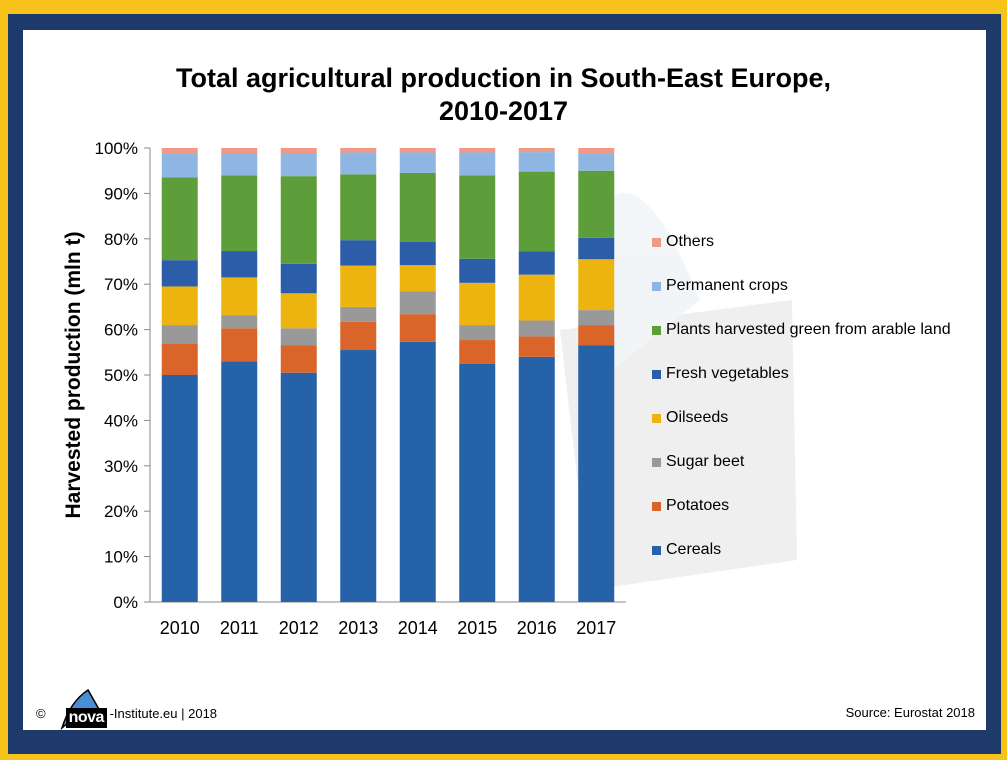 This screenshot has height=760, width=1007. Describe the element at coordinates (705, 461) in the screenshot. I see `legend-label: Sugar beet` at that location.